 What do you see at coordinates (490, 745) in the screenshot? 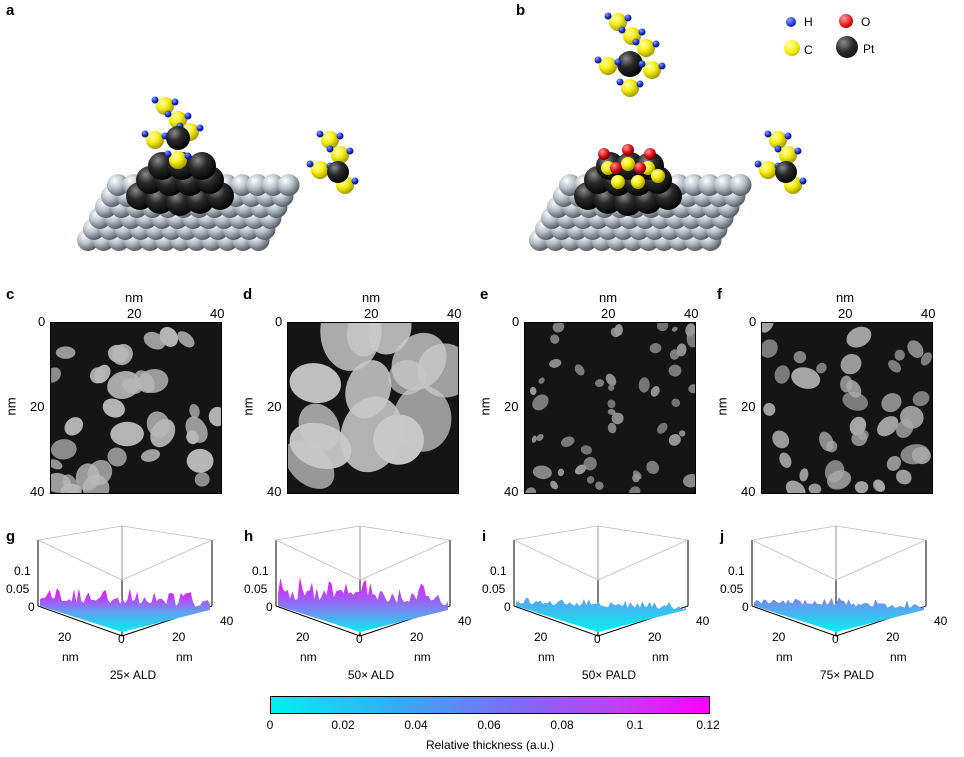
I see `colorbar-label: Relative thickness (a.u.)` at bounding box center [490, 745].